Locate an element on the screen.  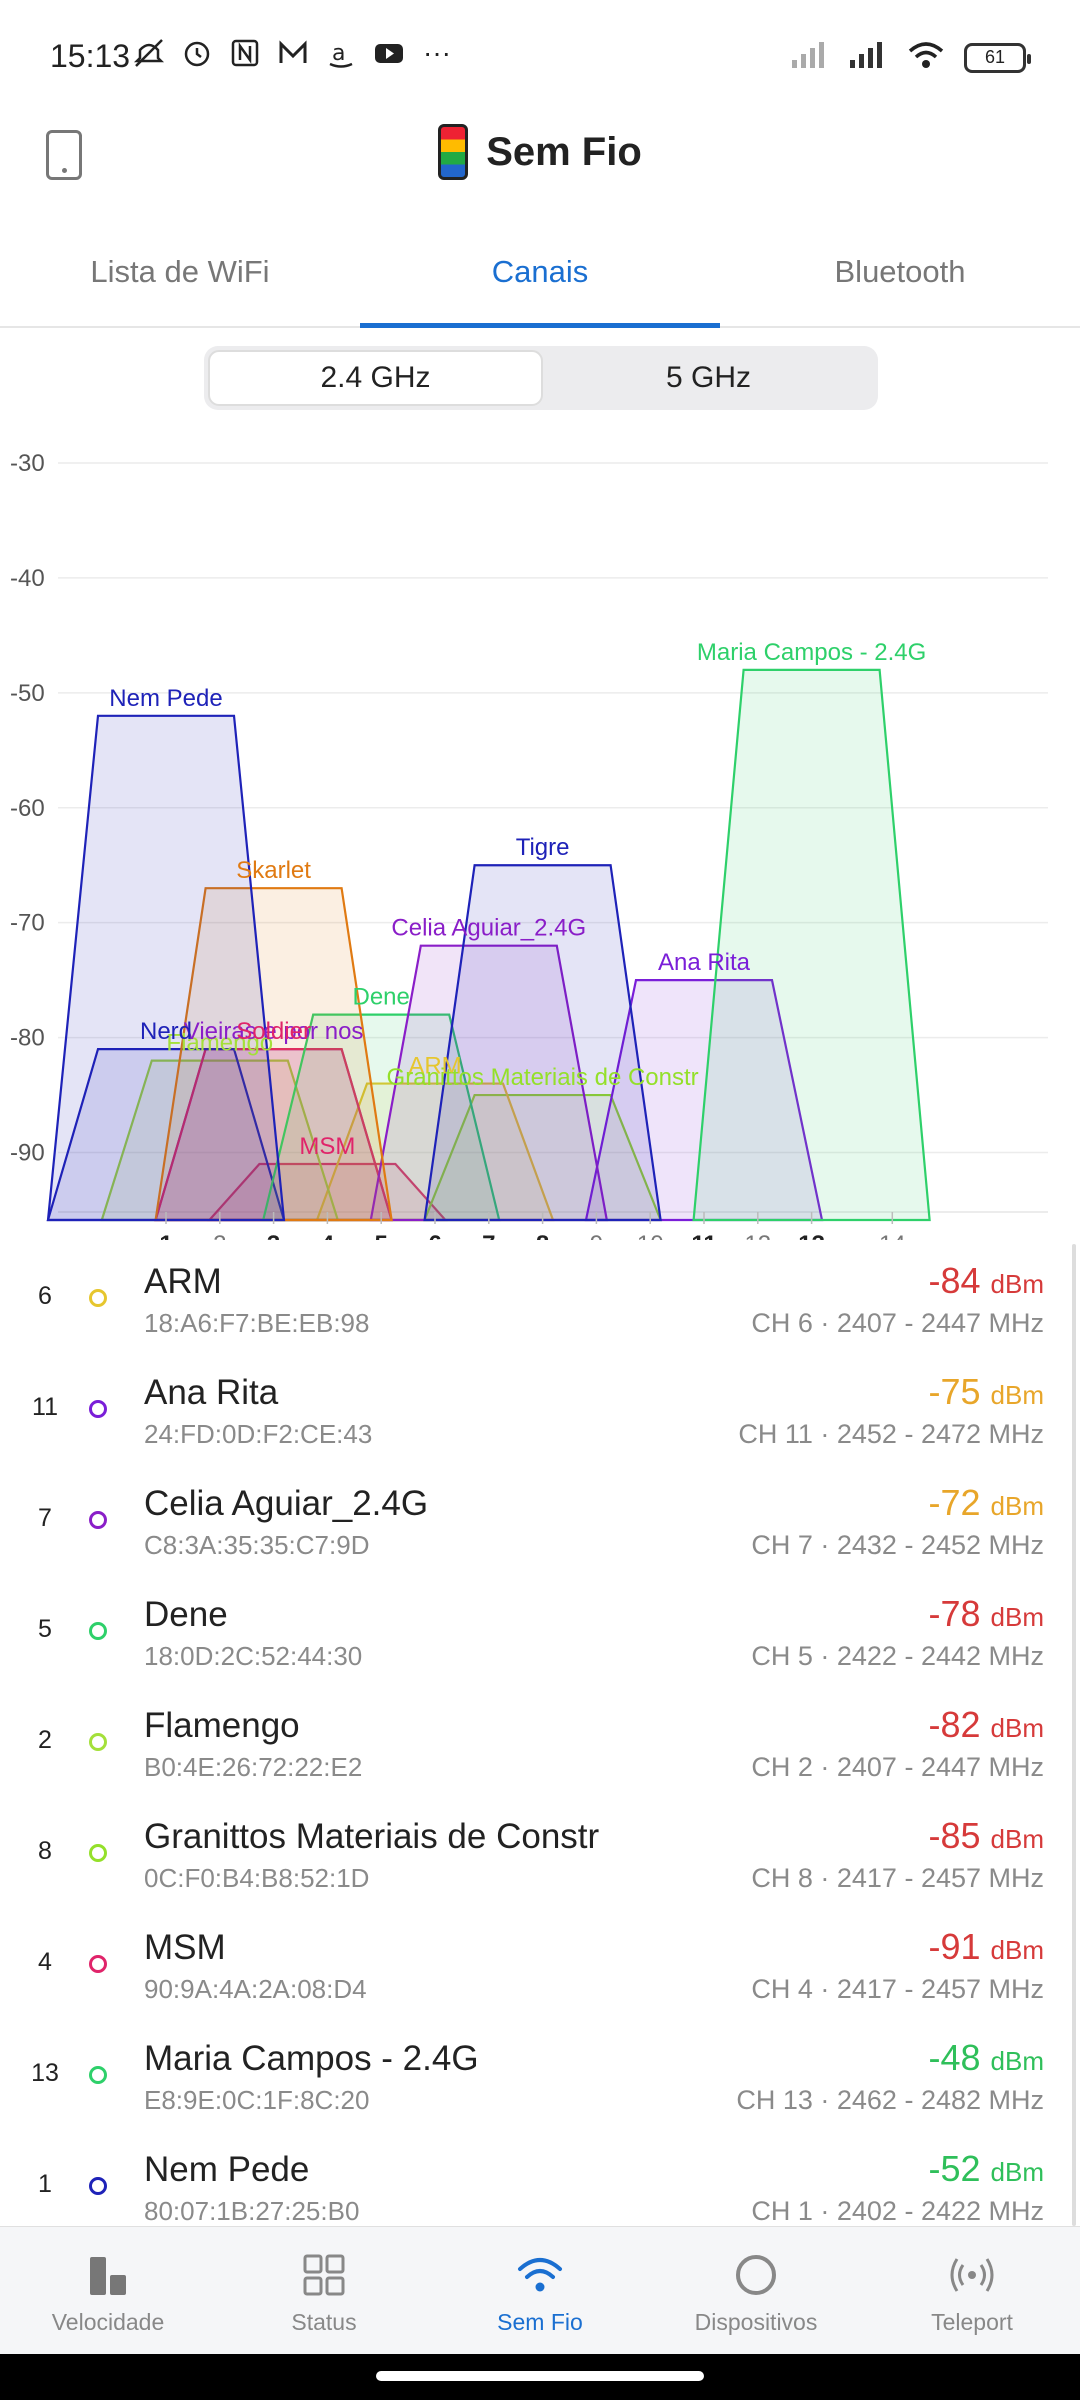
battery-icon: 61 is located at coordinates (997, 57).